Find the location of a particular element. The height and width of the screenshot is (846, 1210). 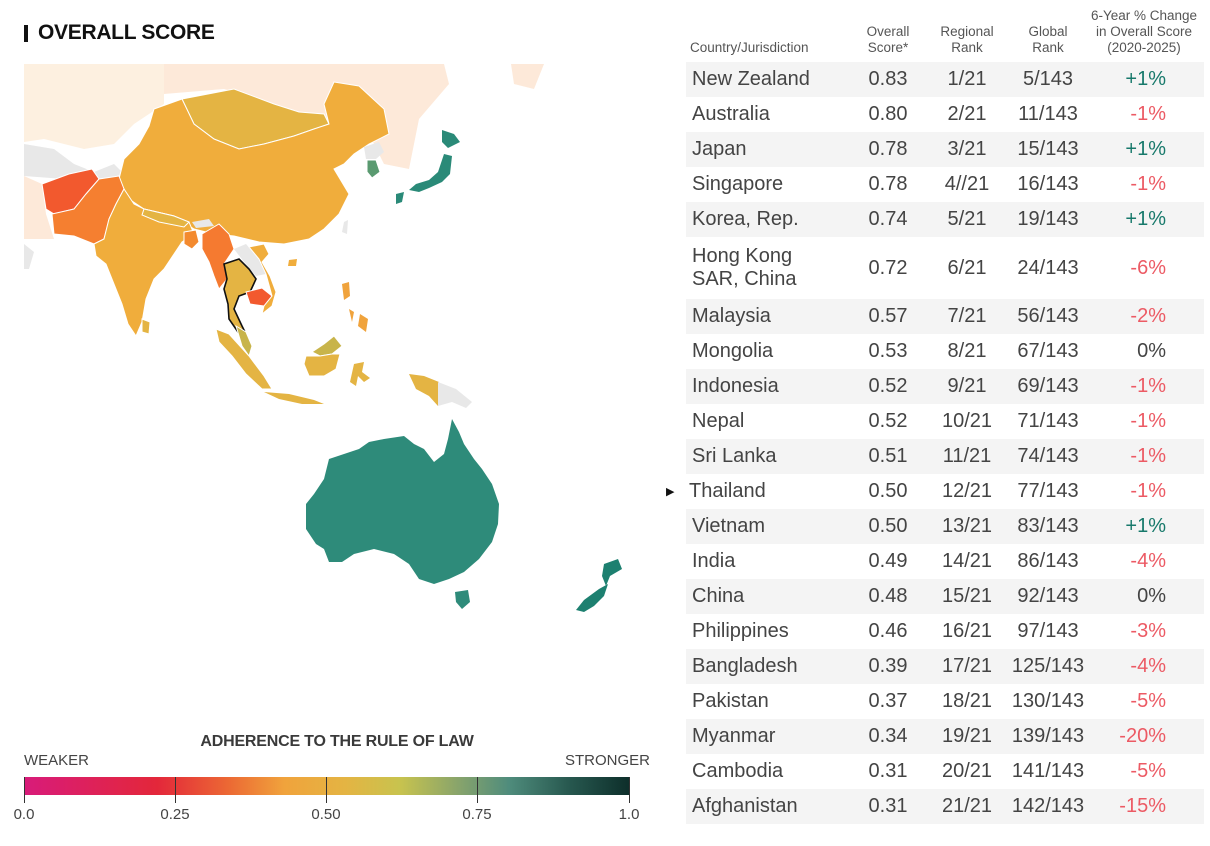

overall-score: 0.37 is located at coordinates (888, 701).